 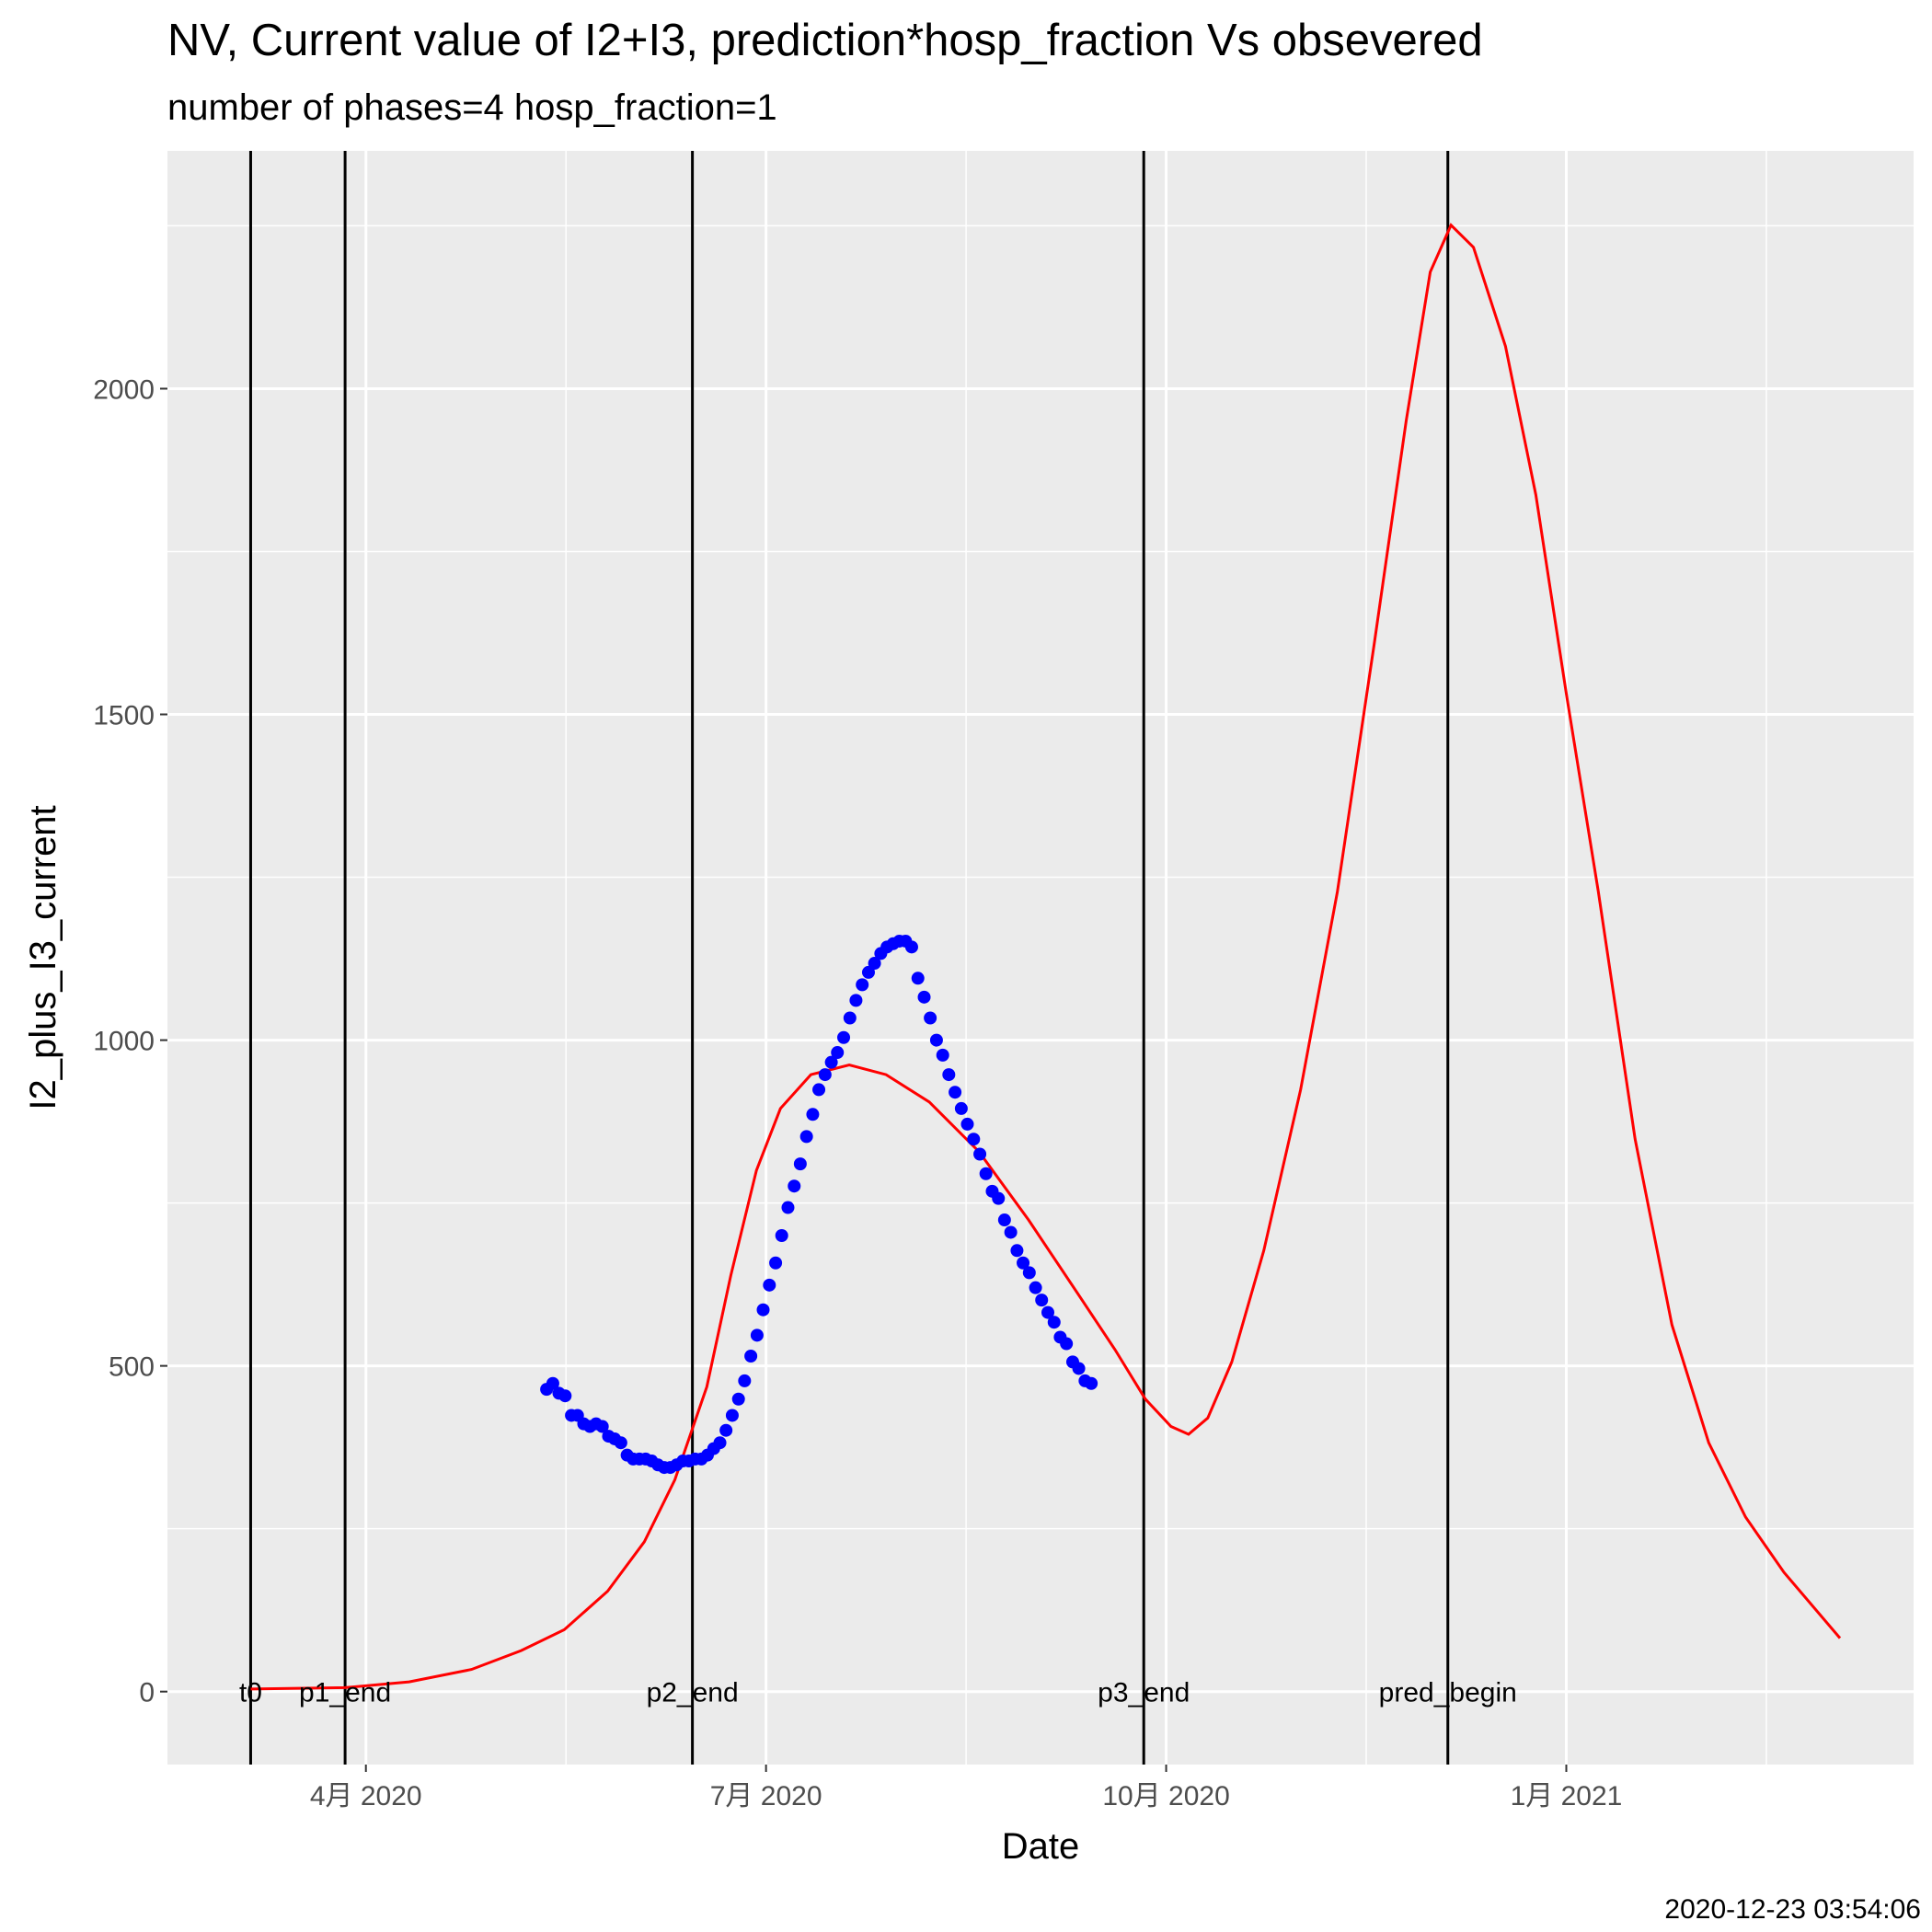 I want to click on phase-label: p3_end, so click(x=1144, y=1693).